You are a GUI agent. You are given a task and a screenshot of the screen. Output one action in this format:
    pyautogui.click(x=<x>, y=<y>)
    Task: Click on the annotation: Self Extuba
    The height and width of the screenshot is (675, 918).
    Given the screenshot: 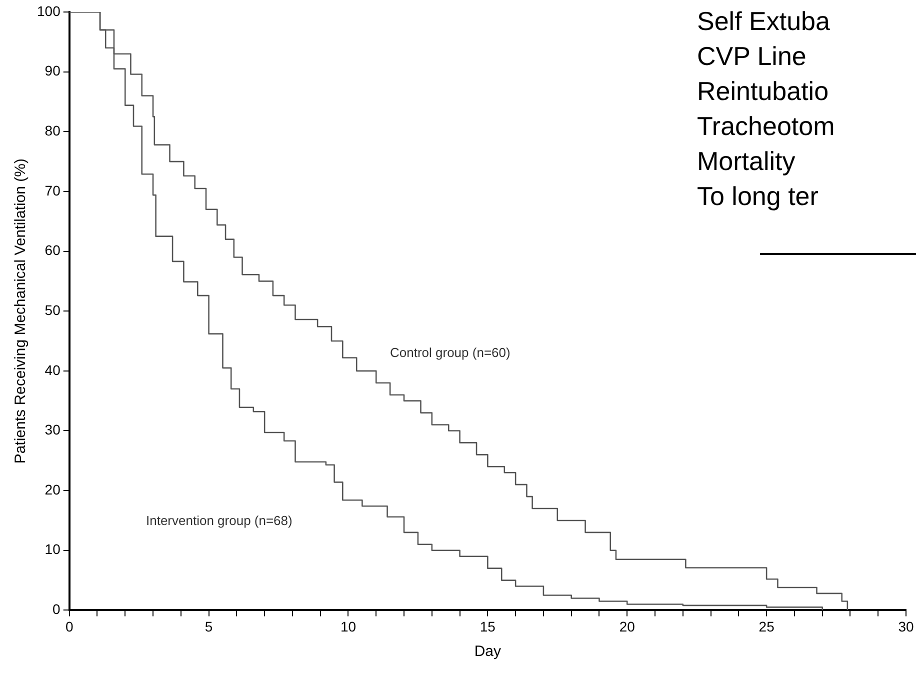 What is the action you would take?
    pyautogui.click(x=764, y=21)
    